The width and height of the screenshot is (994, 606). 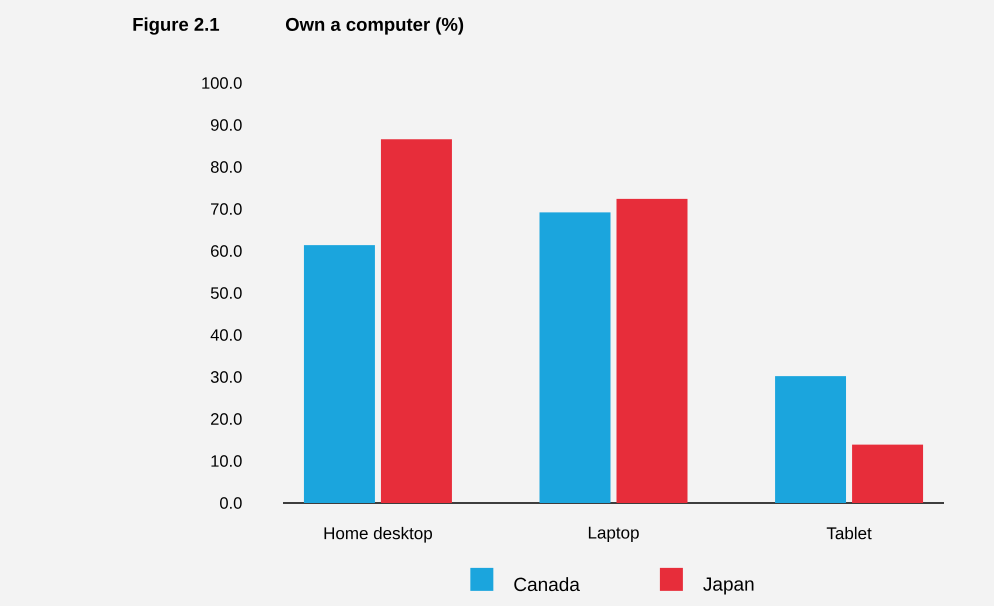 What do you see at coordinates (222, 83) in the screenshot?
I see `y-tick-label: 100.0` at bounding box center [222, 83].